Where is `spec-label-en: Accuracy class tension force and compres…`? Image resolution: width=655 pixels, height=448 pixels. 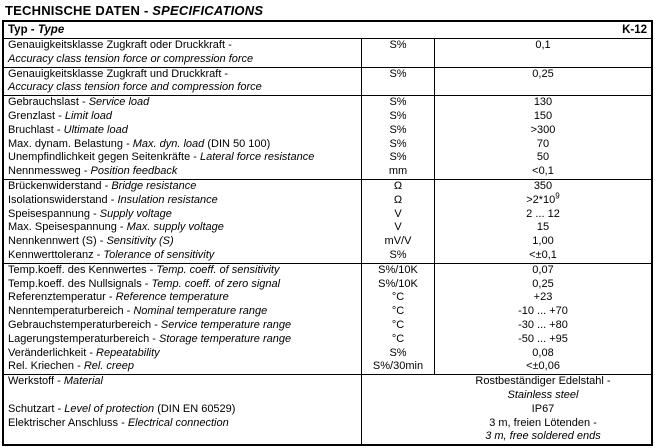 spec-label-en: Accuracy class tension force and compres… is located at coordinates (135, 87).